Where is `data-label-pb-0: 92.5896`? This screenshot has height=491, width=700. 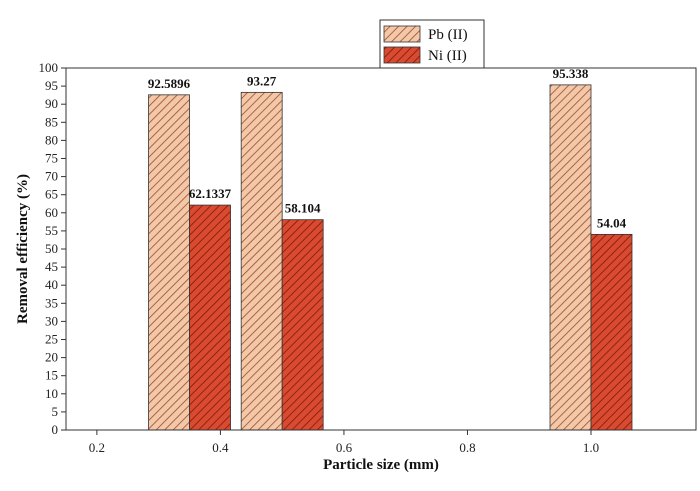
data-label-pb-0: 92.5896 is located at coordinates (169, 83).